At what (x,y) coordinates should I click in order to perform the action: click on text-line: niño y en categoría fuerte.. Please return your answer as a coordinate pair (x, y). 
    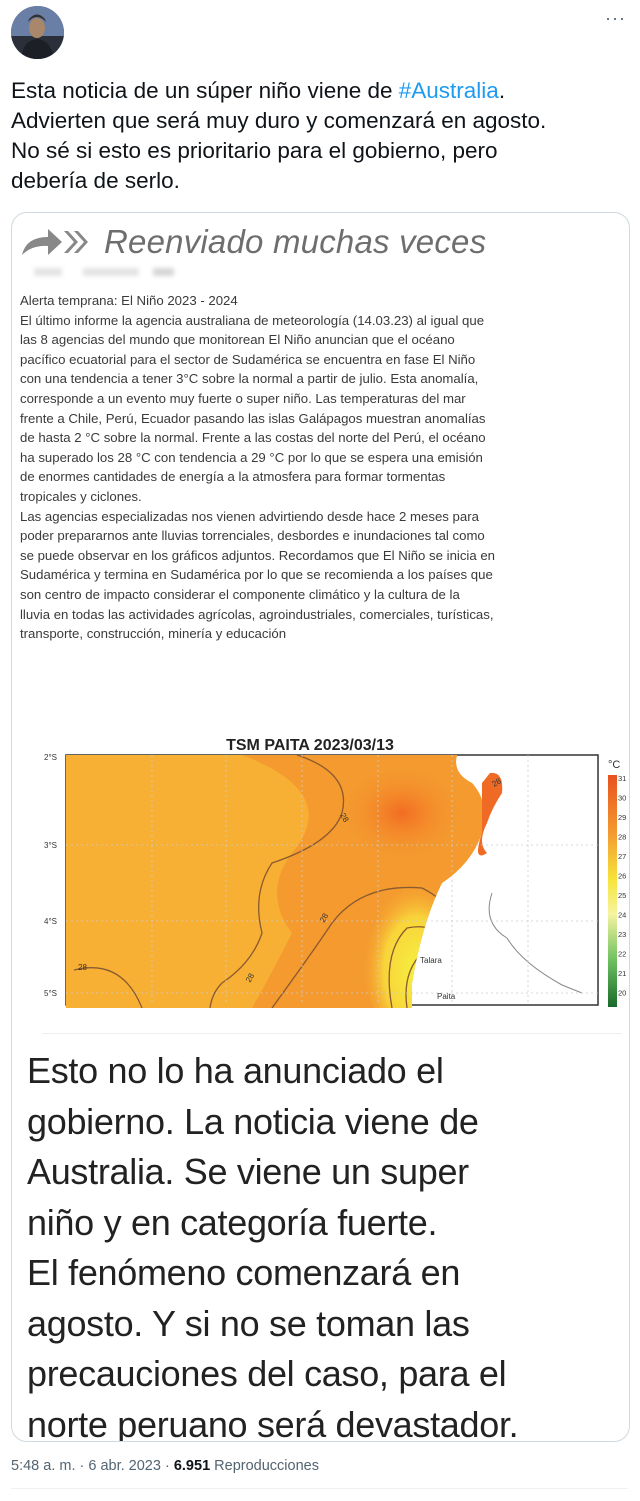
    Looking at the image, I should click on (232, 1222).